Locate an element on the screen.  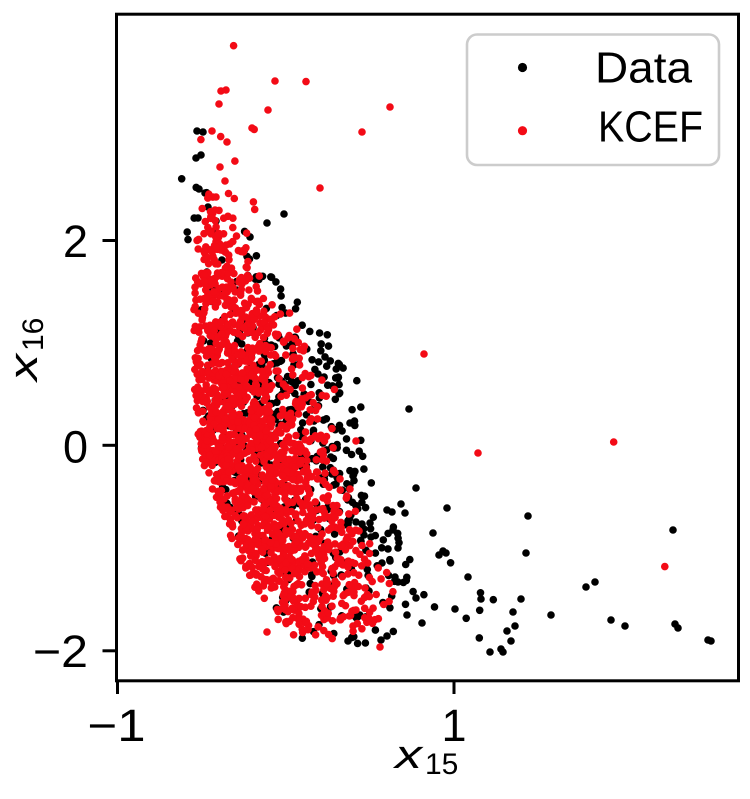
svg-text: 2 is located at coordinates (75, 241).